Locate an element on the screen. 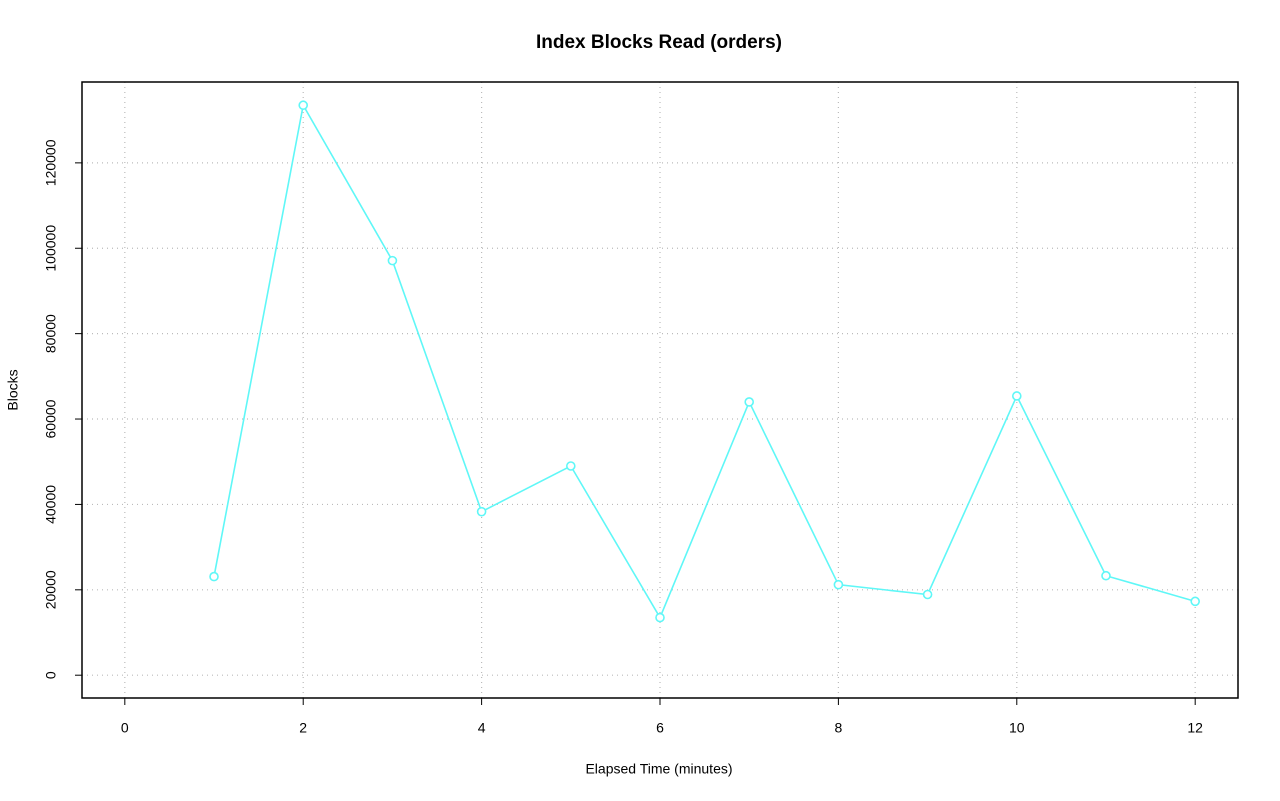 This screenshot has height=801, width=1280. x-tick-label: 4 is located at coordinates (482, 728).